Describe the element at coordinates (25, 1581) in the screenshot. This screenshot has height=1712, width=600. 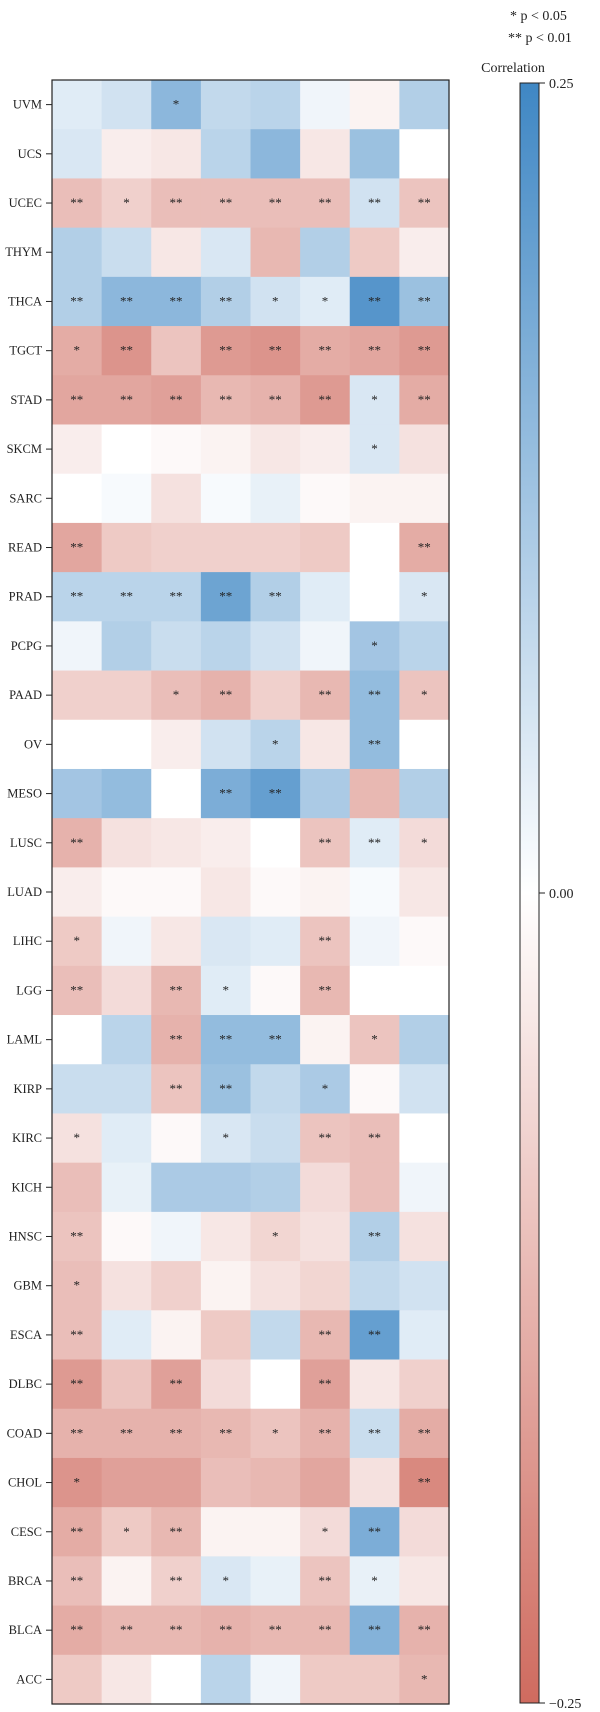
I see `row-label-brca: BRCA` at that location.